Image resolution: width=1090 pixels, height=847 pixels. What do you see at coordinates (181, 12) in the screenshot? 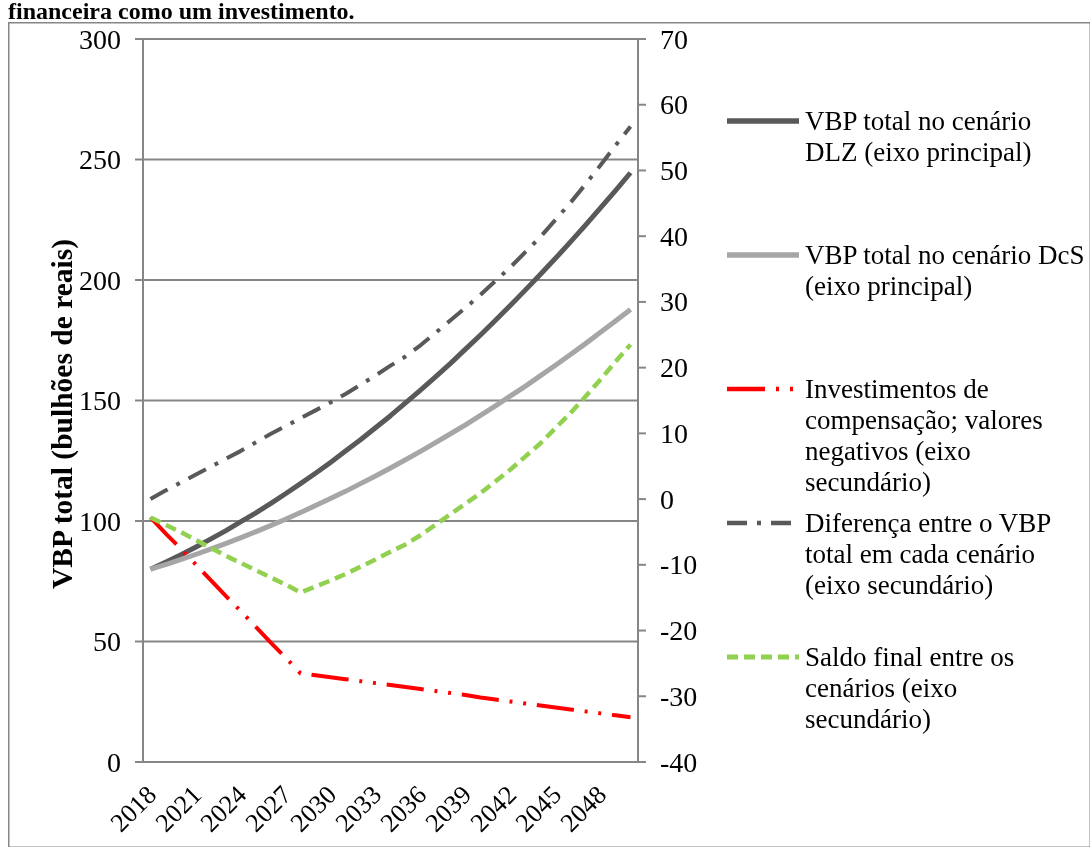
I see `chart-title: financeira como um investimento.` at bounding box center [181, 12].